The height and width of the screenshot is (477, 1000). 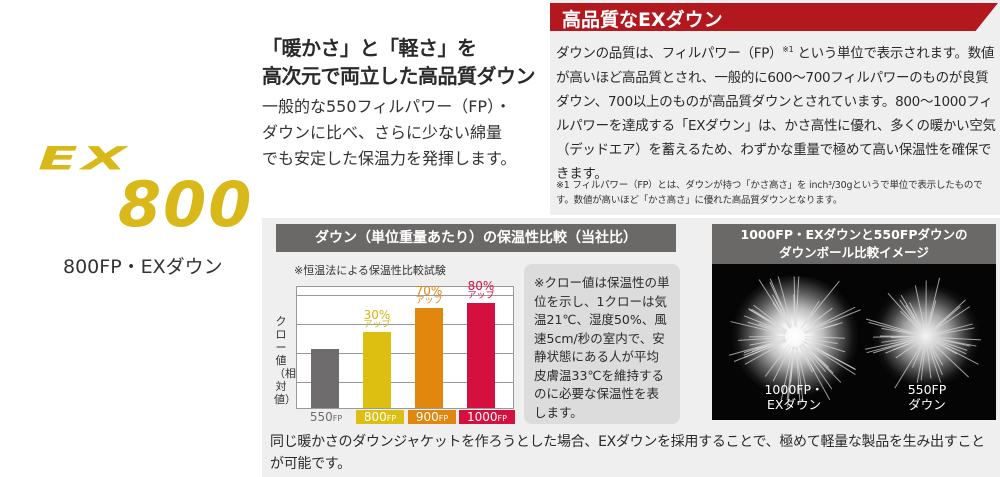 What do you see at coordinates (427, 417) in the screenshot?
I see `x-label-number: 900` at bounding box center [427, 417].